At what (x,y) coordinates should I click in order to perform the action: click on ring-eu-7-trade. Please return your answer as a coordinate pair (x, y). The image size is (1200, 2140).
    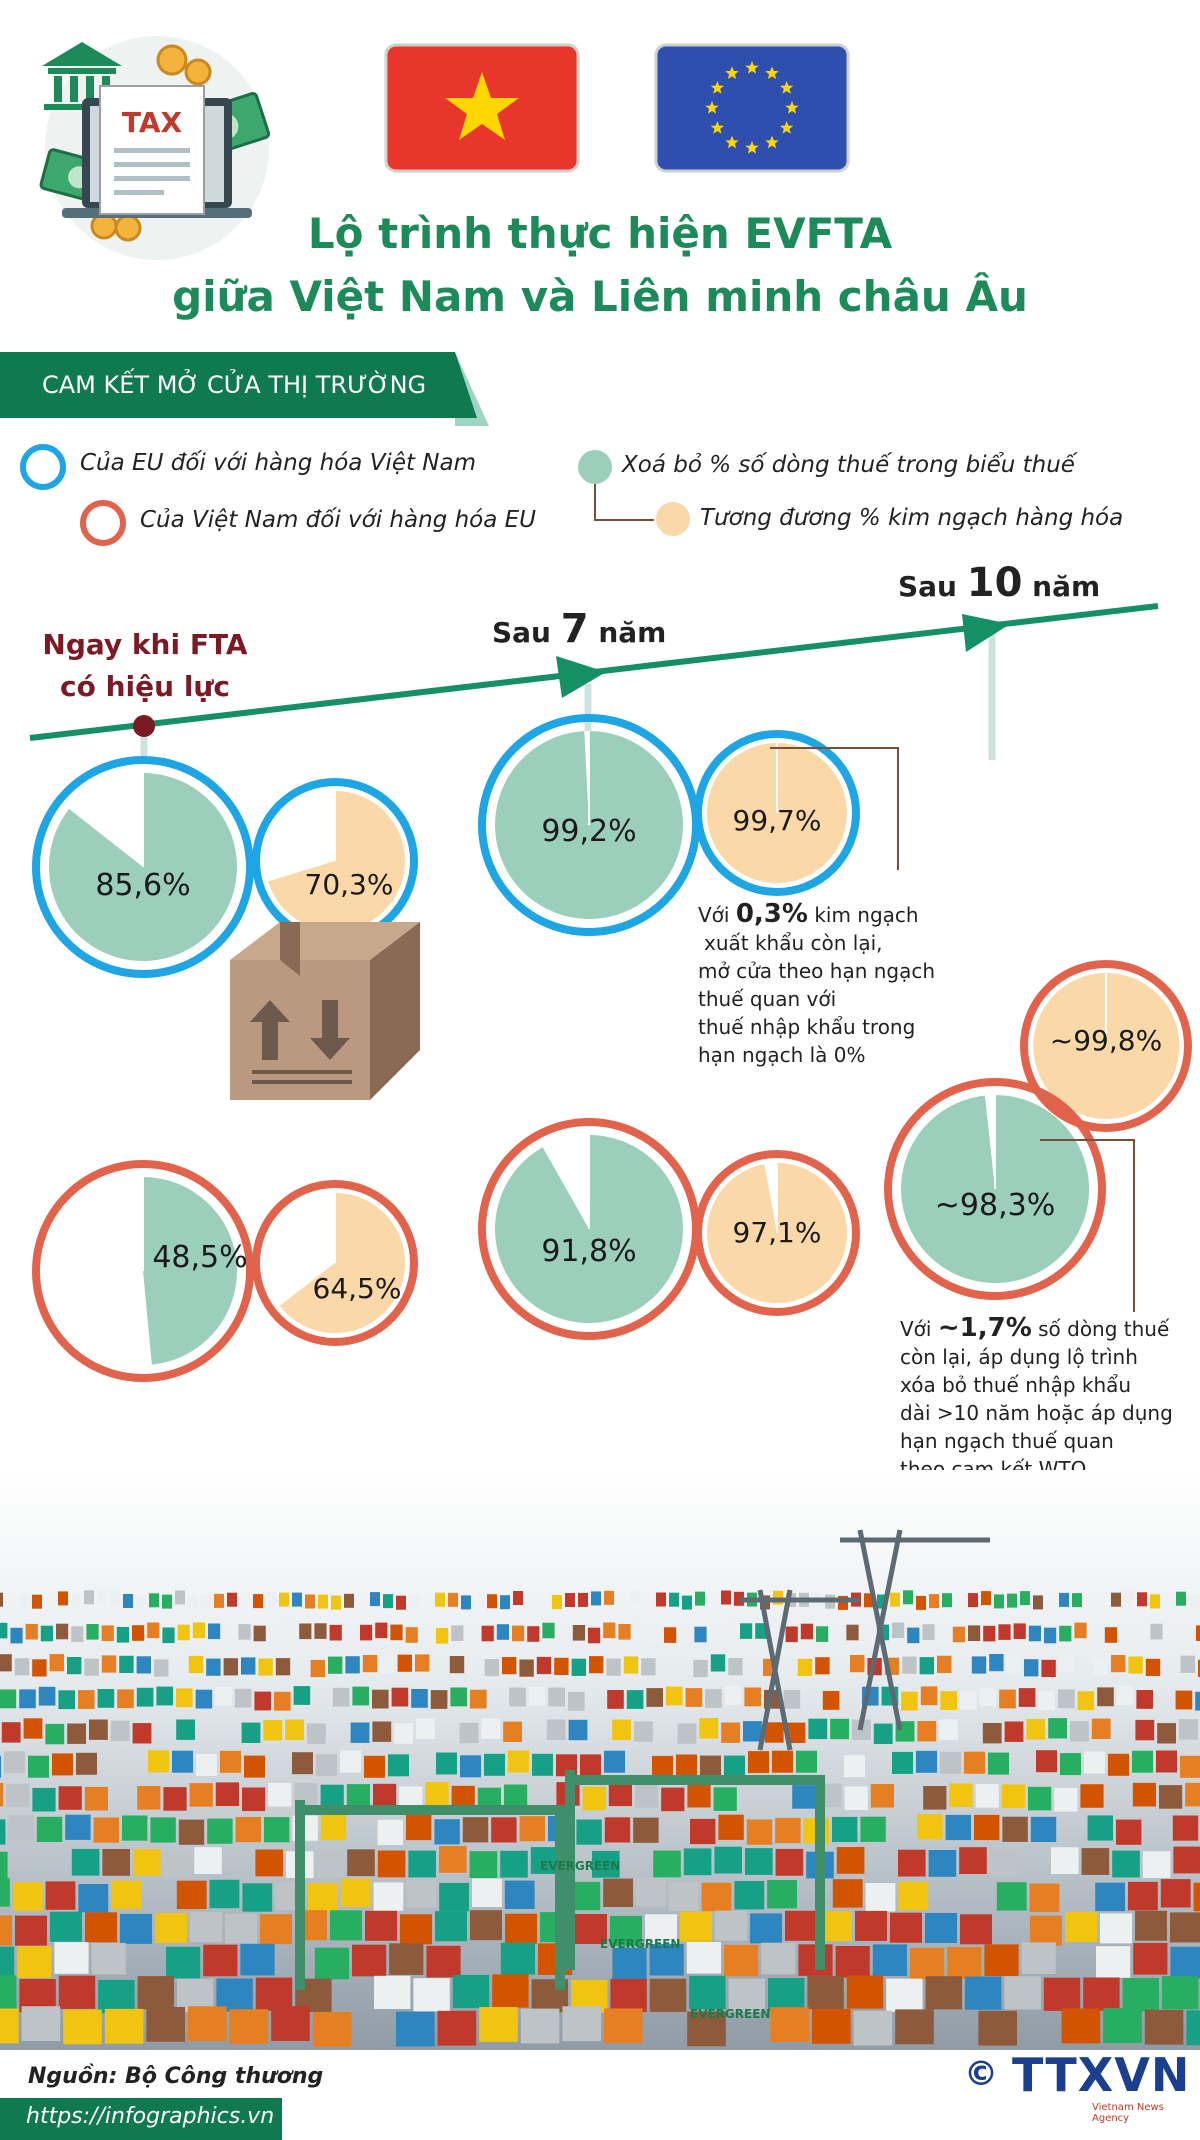
    Looking at the image, I should click on (777, 813).